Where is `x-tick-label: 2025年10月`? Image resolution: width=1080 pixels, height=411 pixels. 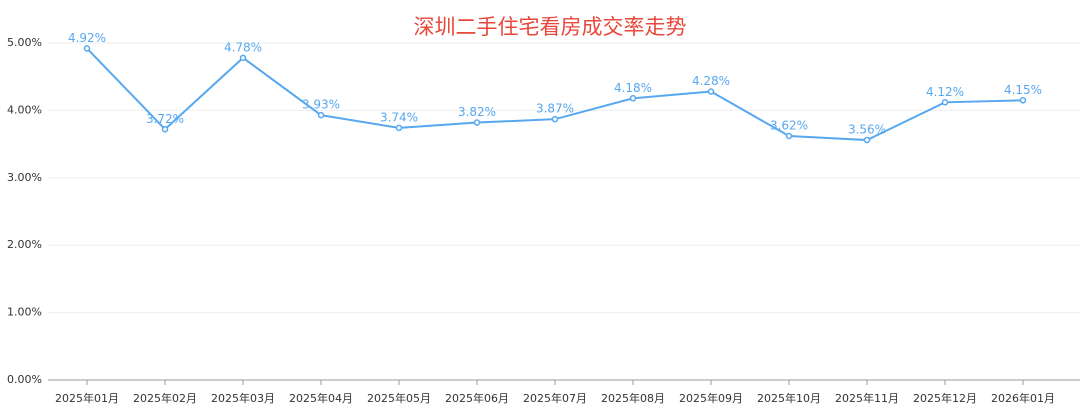 x-tick-label: 2025年10月 is located at coordinates (789, 398).